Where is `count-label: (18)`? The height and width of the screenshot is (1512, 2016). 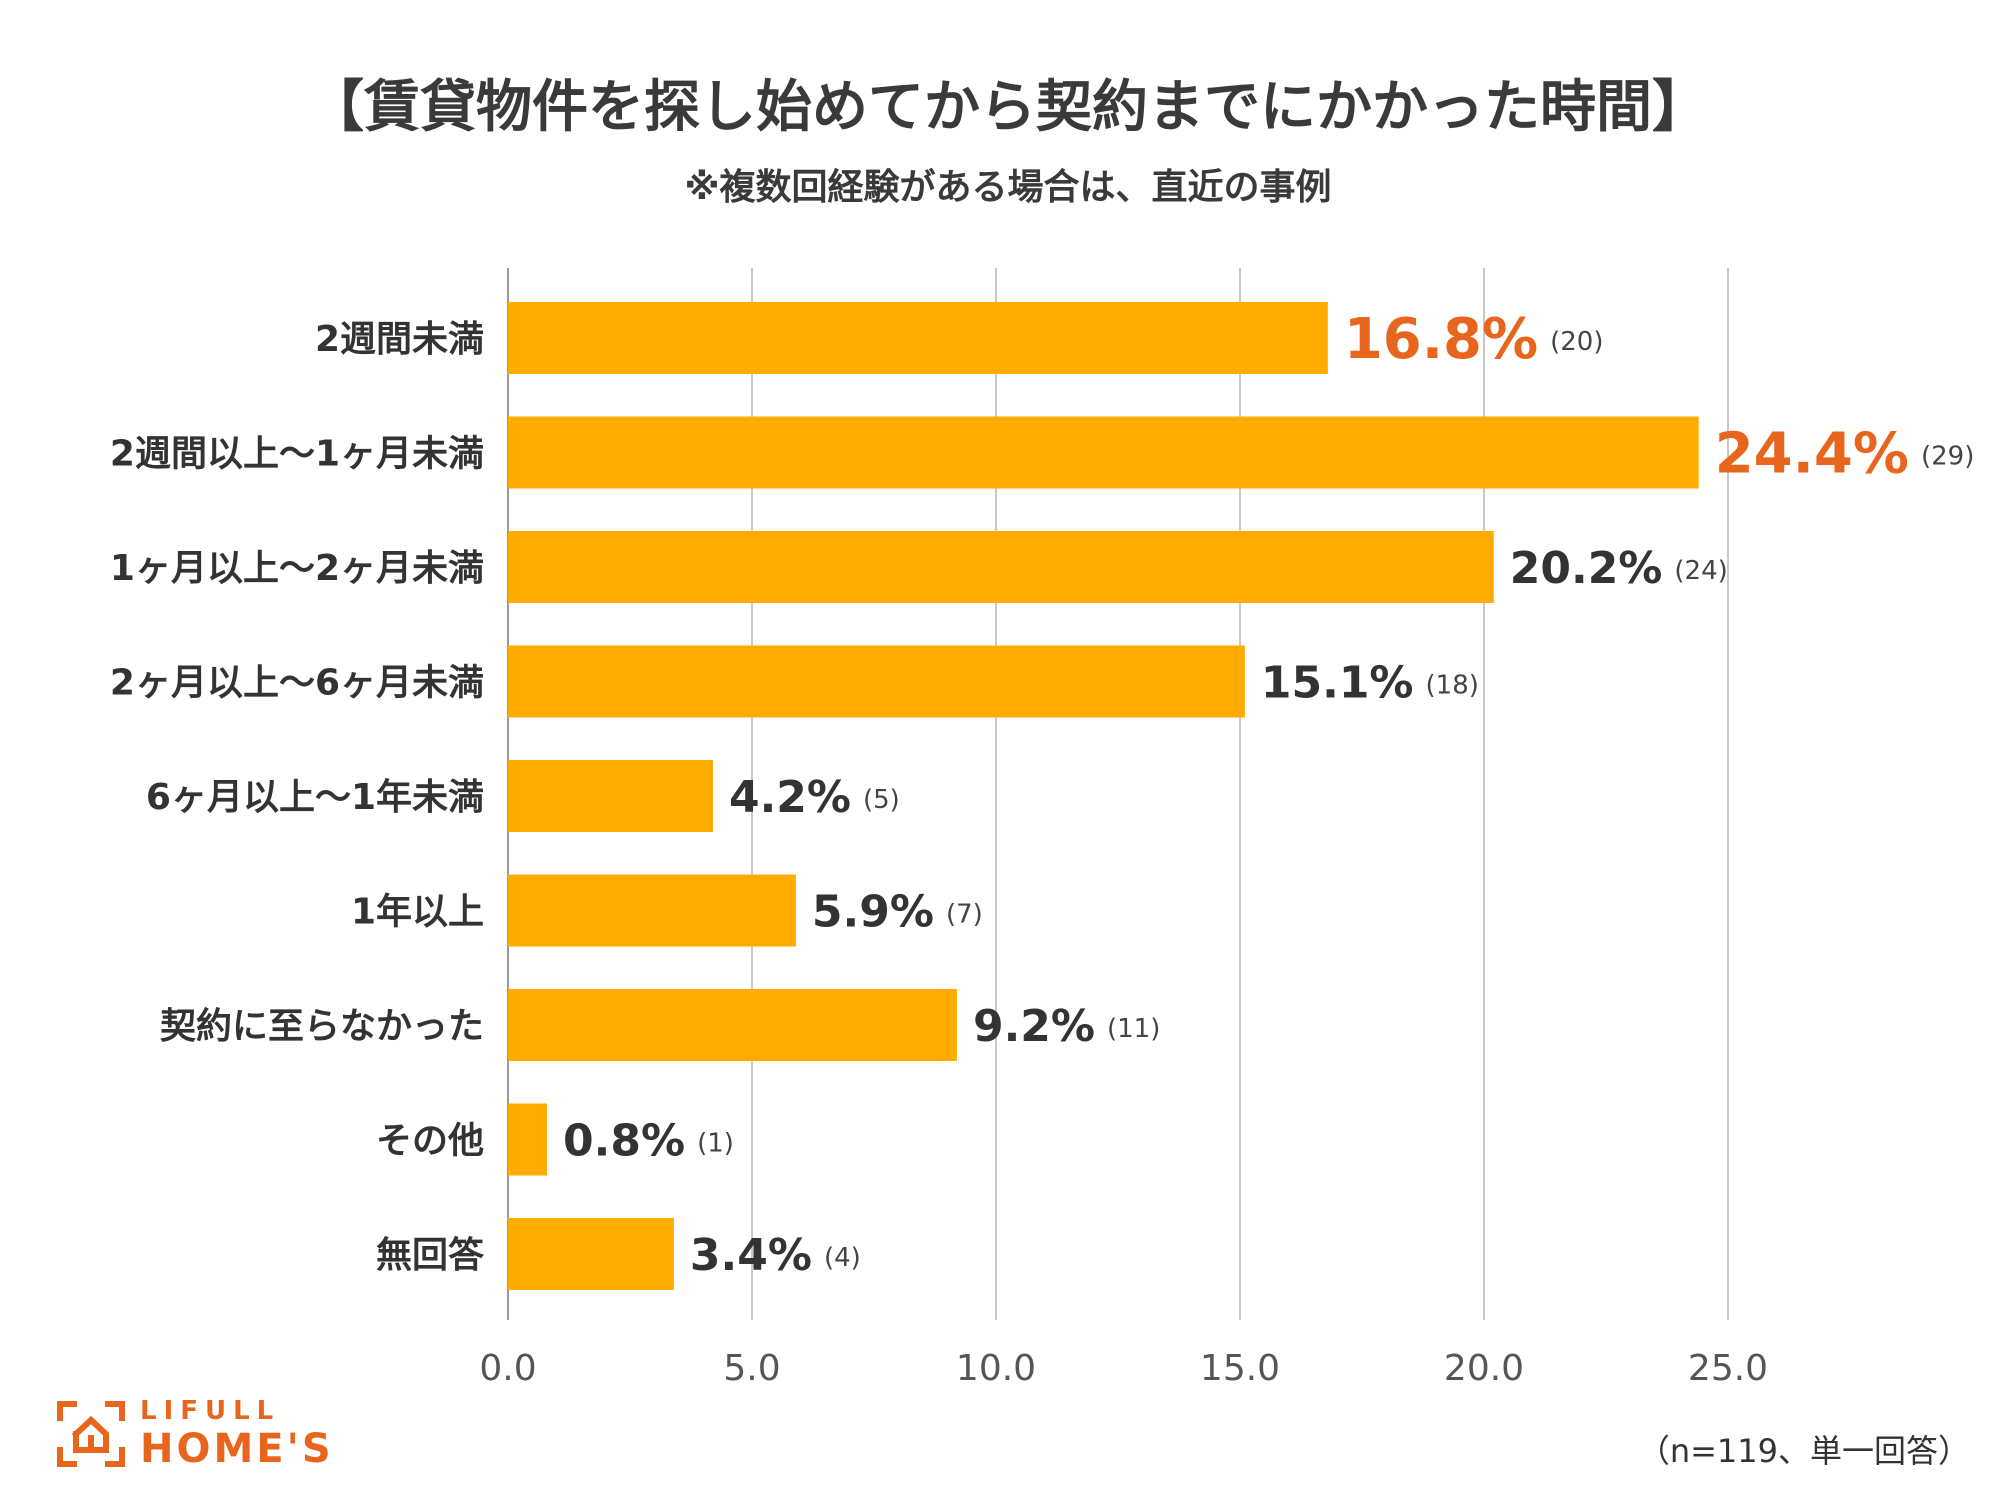
count-label: (18) is located at coordinates (1452, 686).